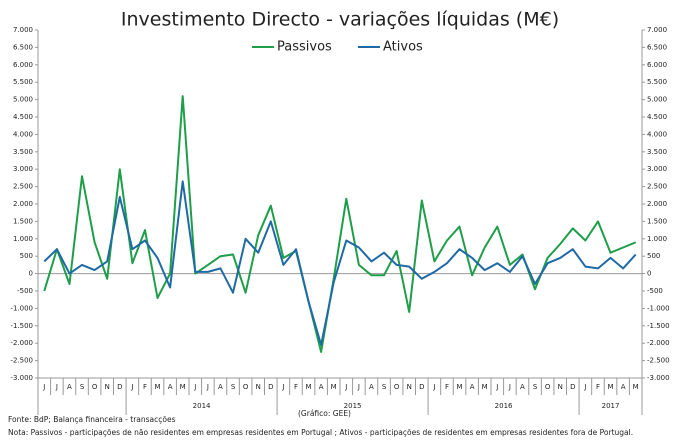  Describe the element at coordinates (658, 343) in the screenshot. I see `y2-tick-label: -2.000` at that location.